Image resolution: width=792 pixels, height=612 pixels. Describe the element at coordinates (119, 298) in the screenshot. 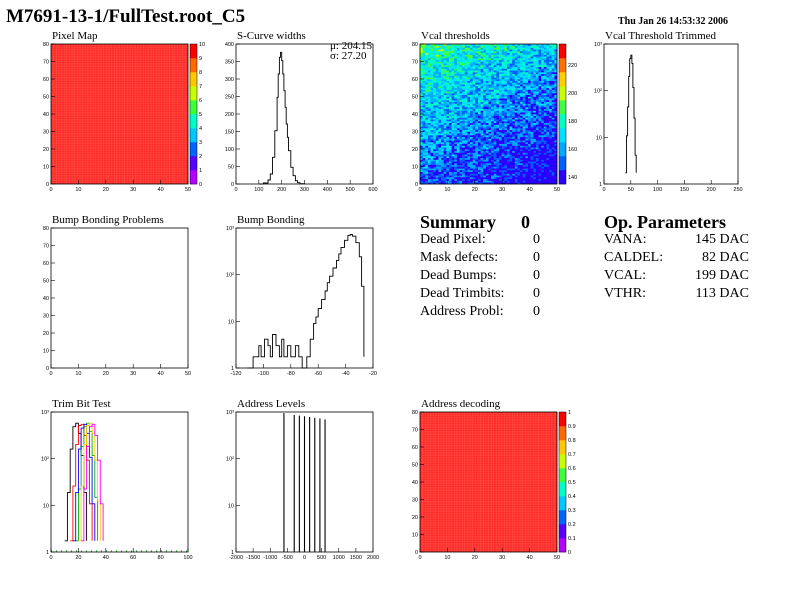

I see `bump-bonding-problems-frame` at that location.